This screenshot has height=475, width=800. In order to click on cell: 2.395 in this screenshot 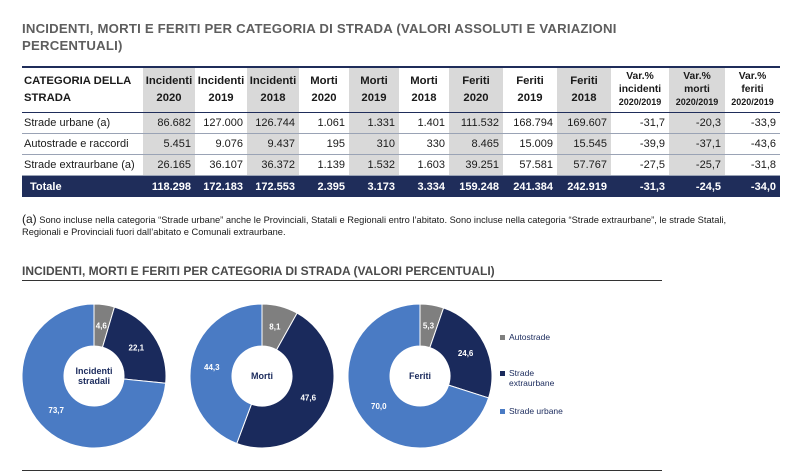, I will do `click(324, 186)`.